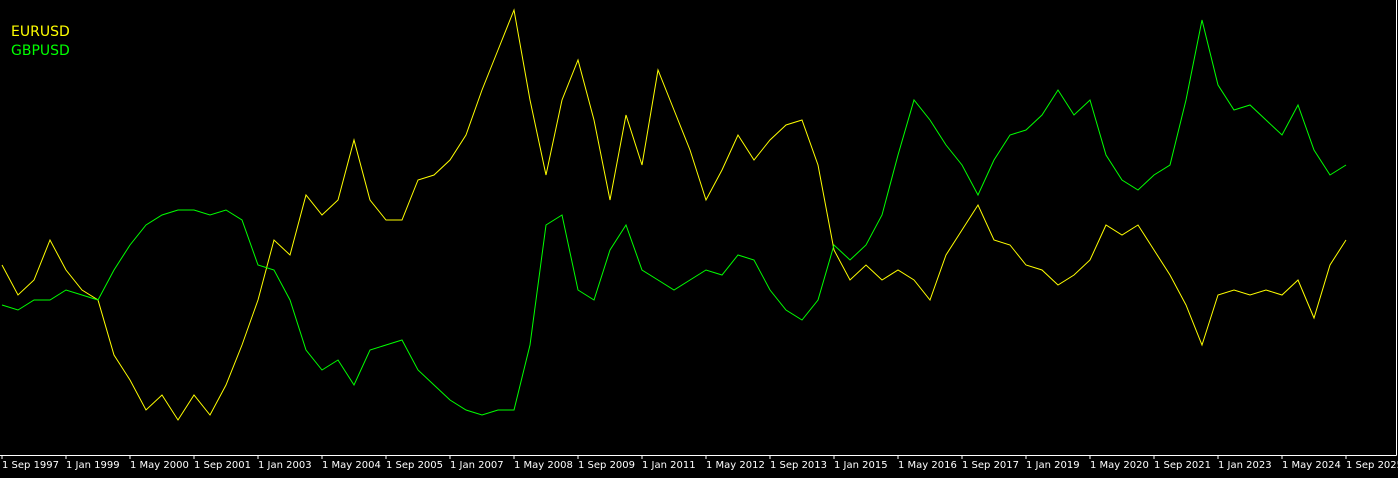  Describe the element at coordinates (1182, 465) in the screenshot. I see `x-tick-label: 1 Sep 2021` at that location.